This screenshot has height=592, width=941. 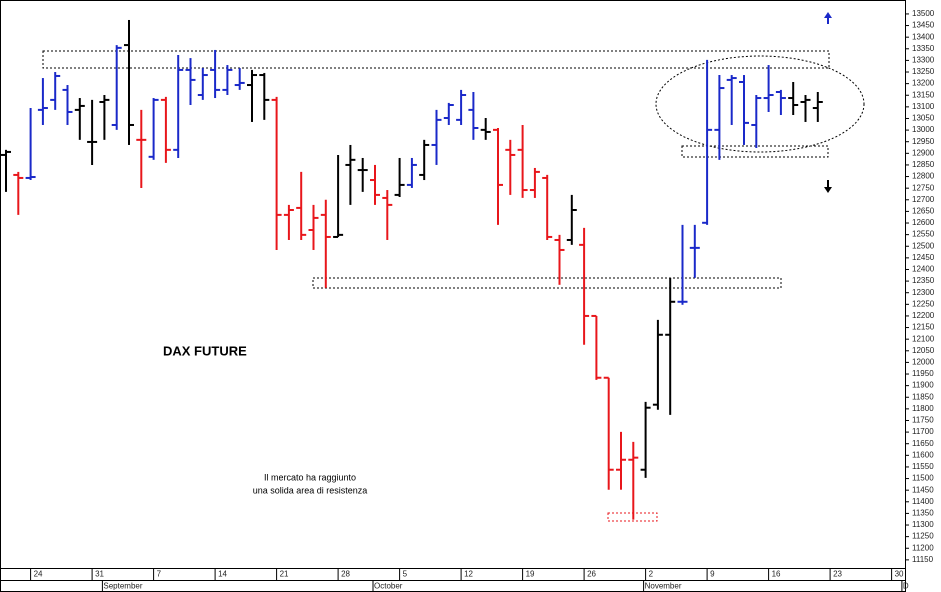 What do you see at coordinates (222, 574) in the screenshot?
I see `x-tick-label: 14` at bounding box center [222, 574].